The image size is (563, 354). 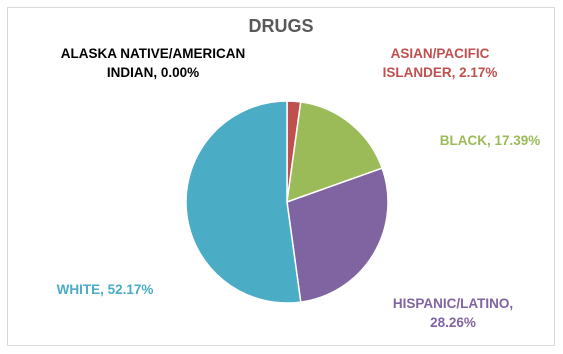 What do you see at coordinates (153, 63) in the screenshot?
I see `label-alaska-native: ALASKA NATIVE/AMERICAN INDIAN, 0.00%` at bounding box center [153, 63].